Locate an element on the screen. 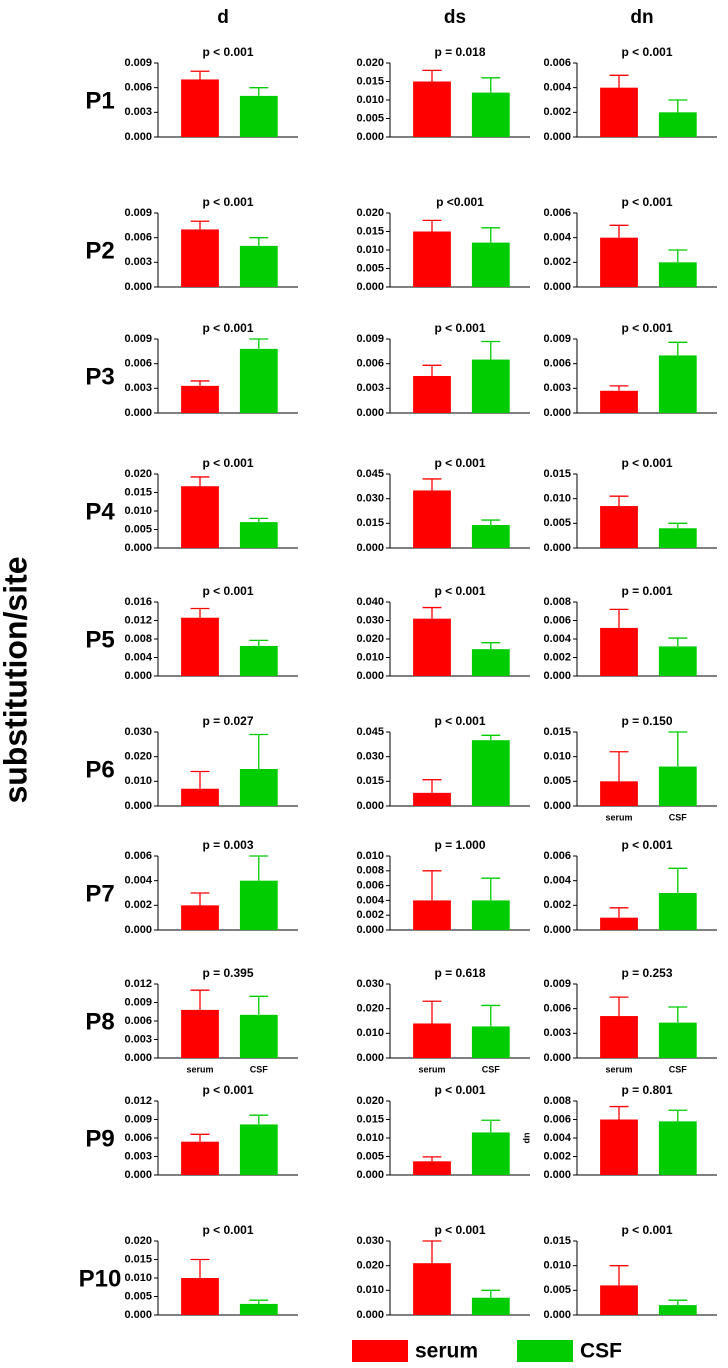 The width and height of the screenshot is (728, 1368). column-title: ds is located at coordinates (455, 17).